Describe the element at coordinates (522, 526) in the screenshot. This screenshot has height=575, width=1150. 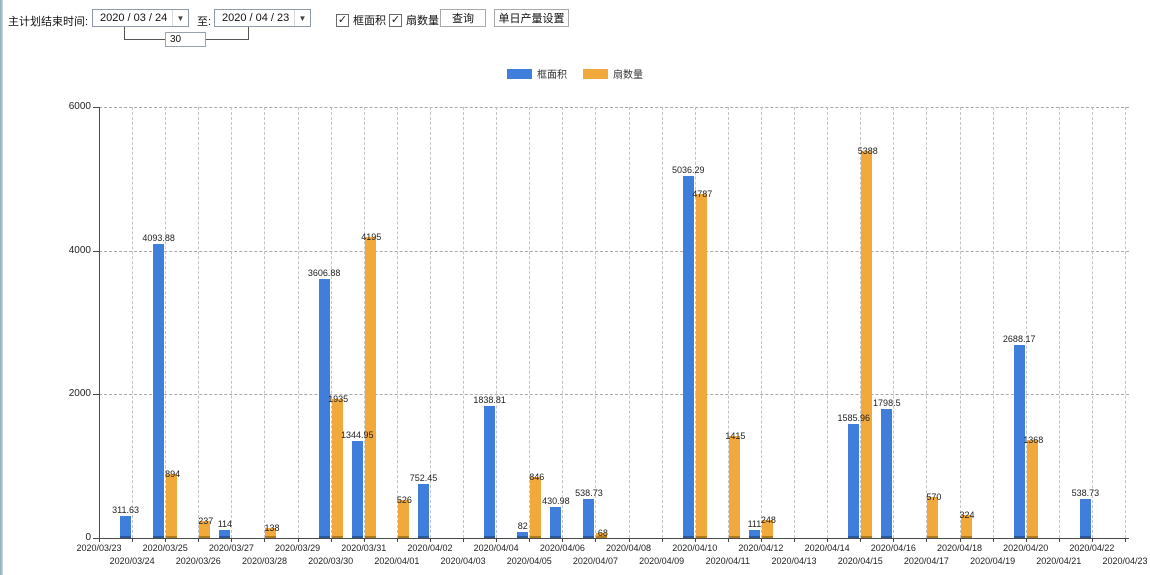
I see `bar-value-label: 82` at that location.